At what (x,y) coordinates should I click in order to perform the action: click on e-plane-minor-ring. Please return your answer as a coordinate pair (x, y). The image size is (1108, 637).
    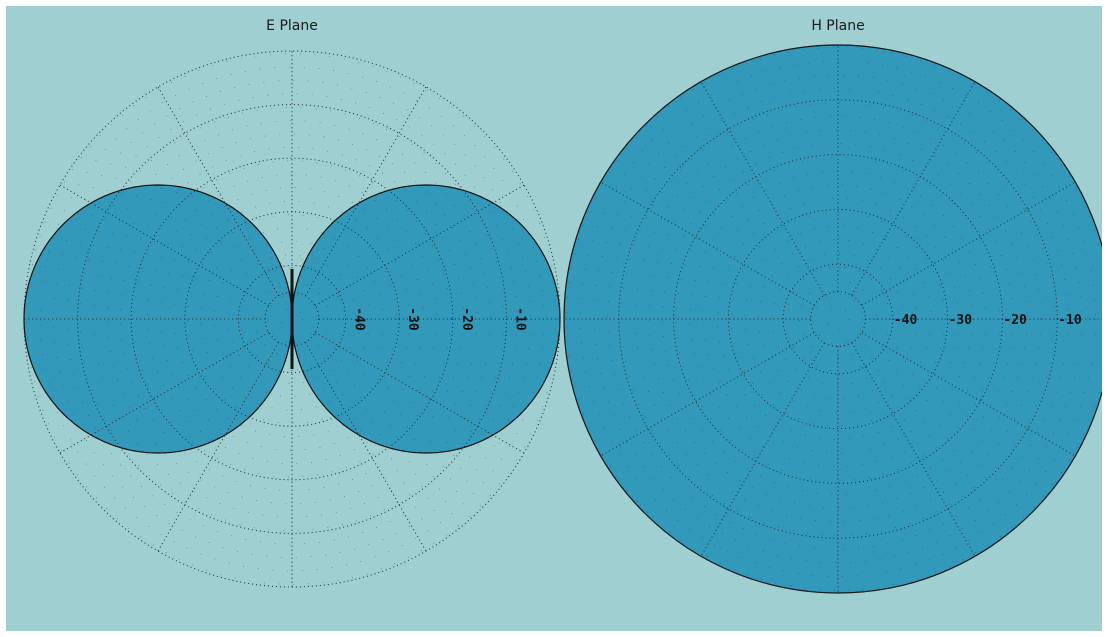
    Looking at the image, I should click on (292, 319).